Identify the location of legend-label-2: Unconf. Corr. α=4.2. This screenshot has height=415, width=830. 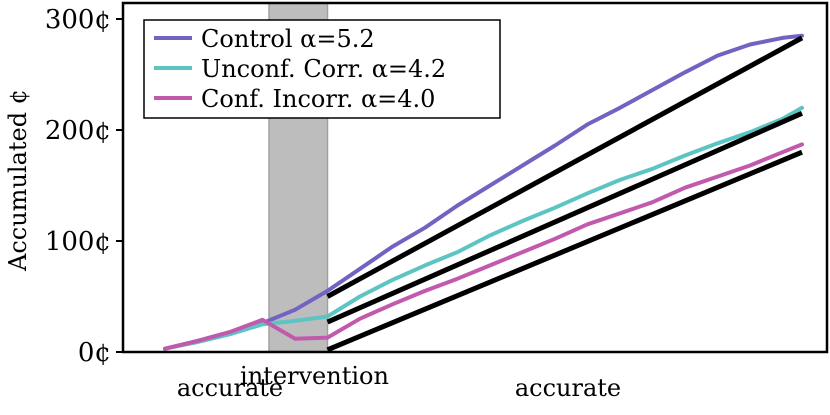
(323, 69).